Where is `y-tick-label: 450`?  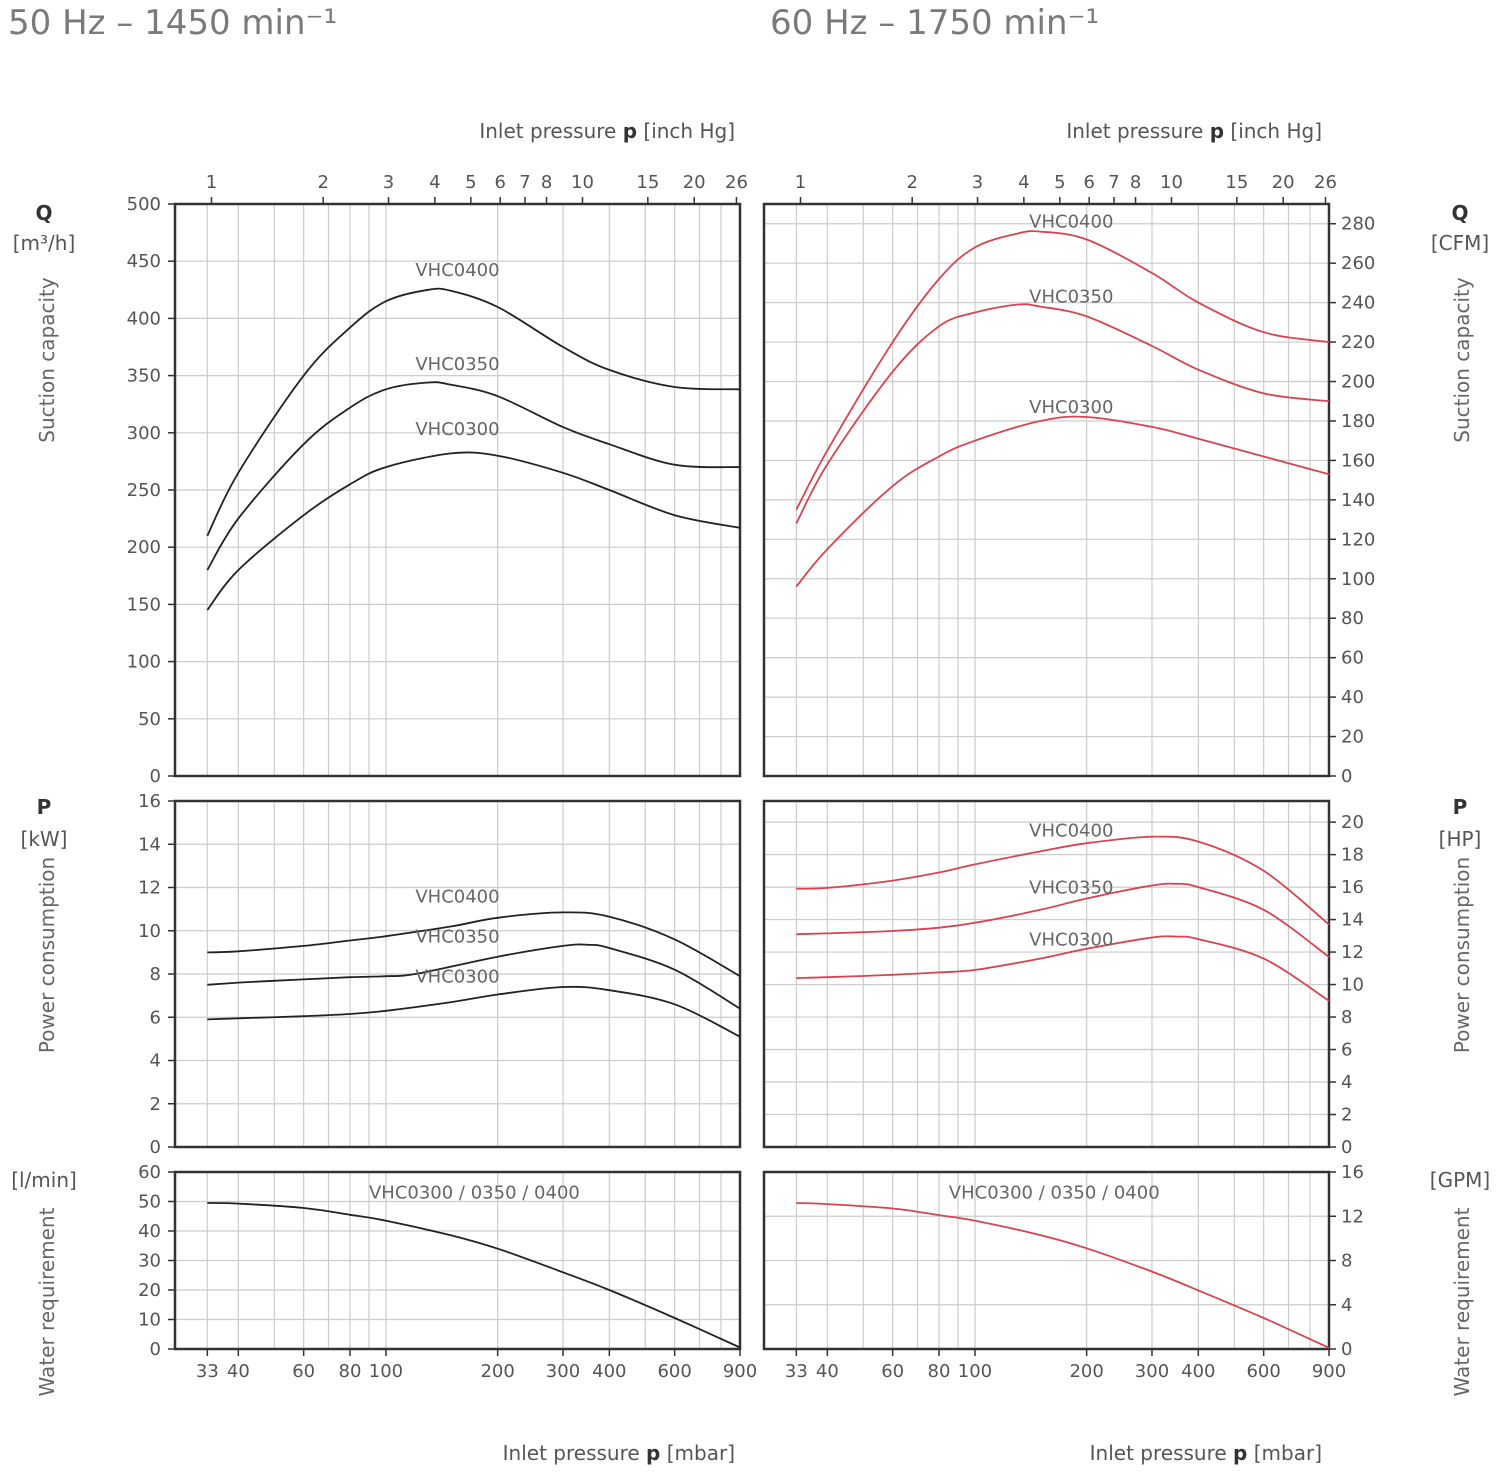 y-tick-label: 450 is located at coordinates (144, 261).